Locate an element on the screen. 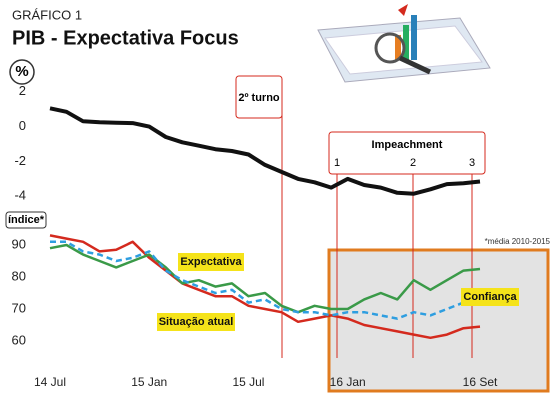  x-tick-label: 15 Jan is located at coordinates (149, 382).